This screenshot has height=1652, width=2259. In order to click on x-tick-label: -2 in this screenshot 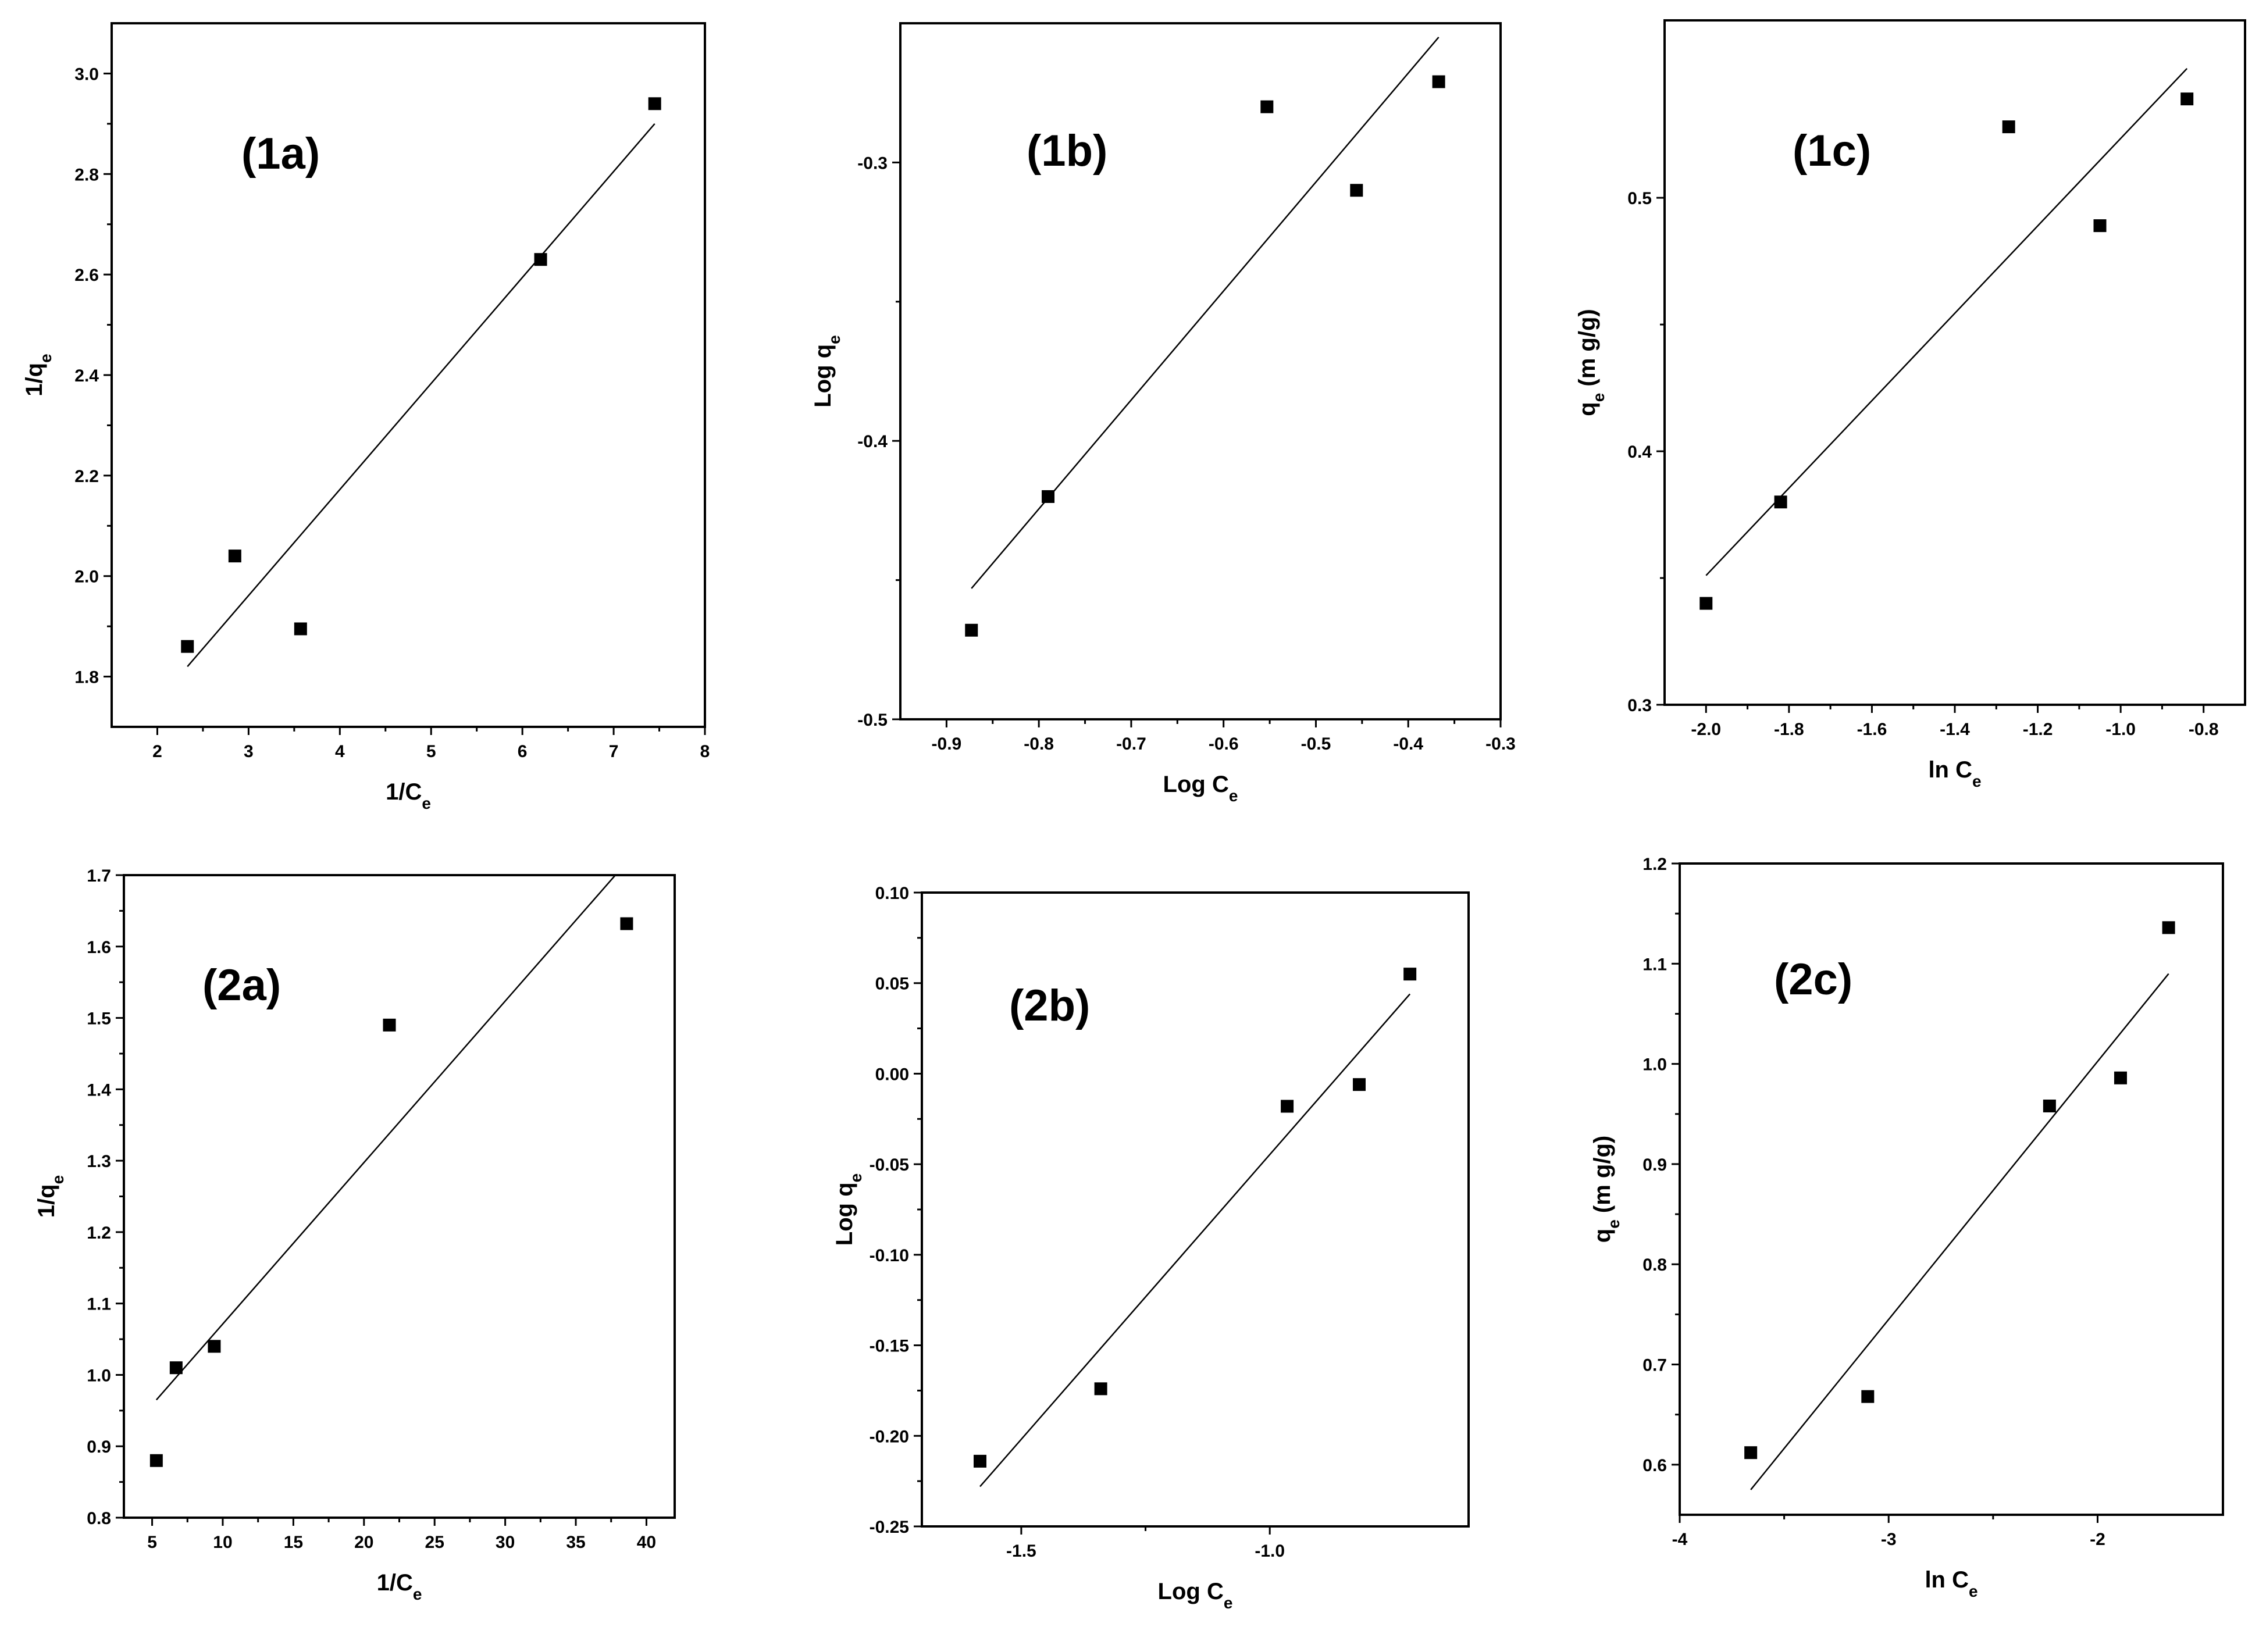, I will do `click(2097, 1539)`.